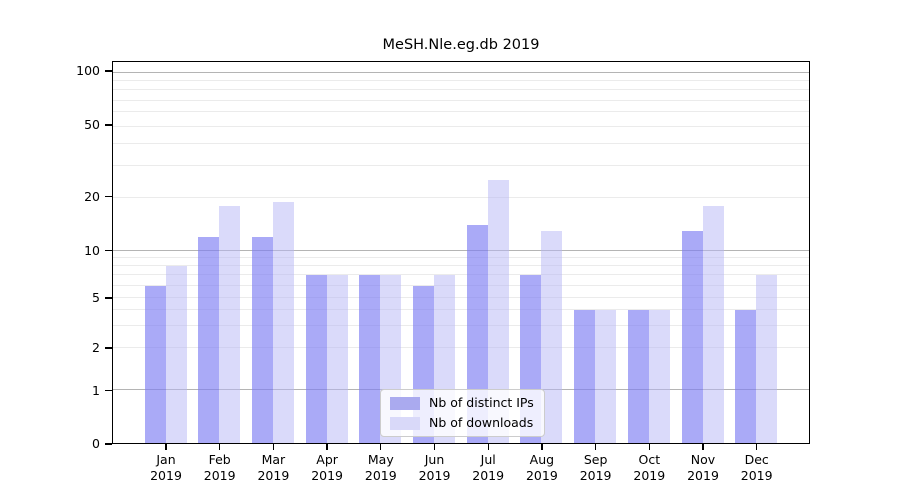 This screenshot has width=900, height=500. Describe the element at coordinates (585, 376) in the screenshot. I see `bar-nb-of-distinct-ips-sep` at that location.